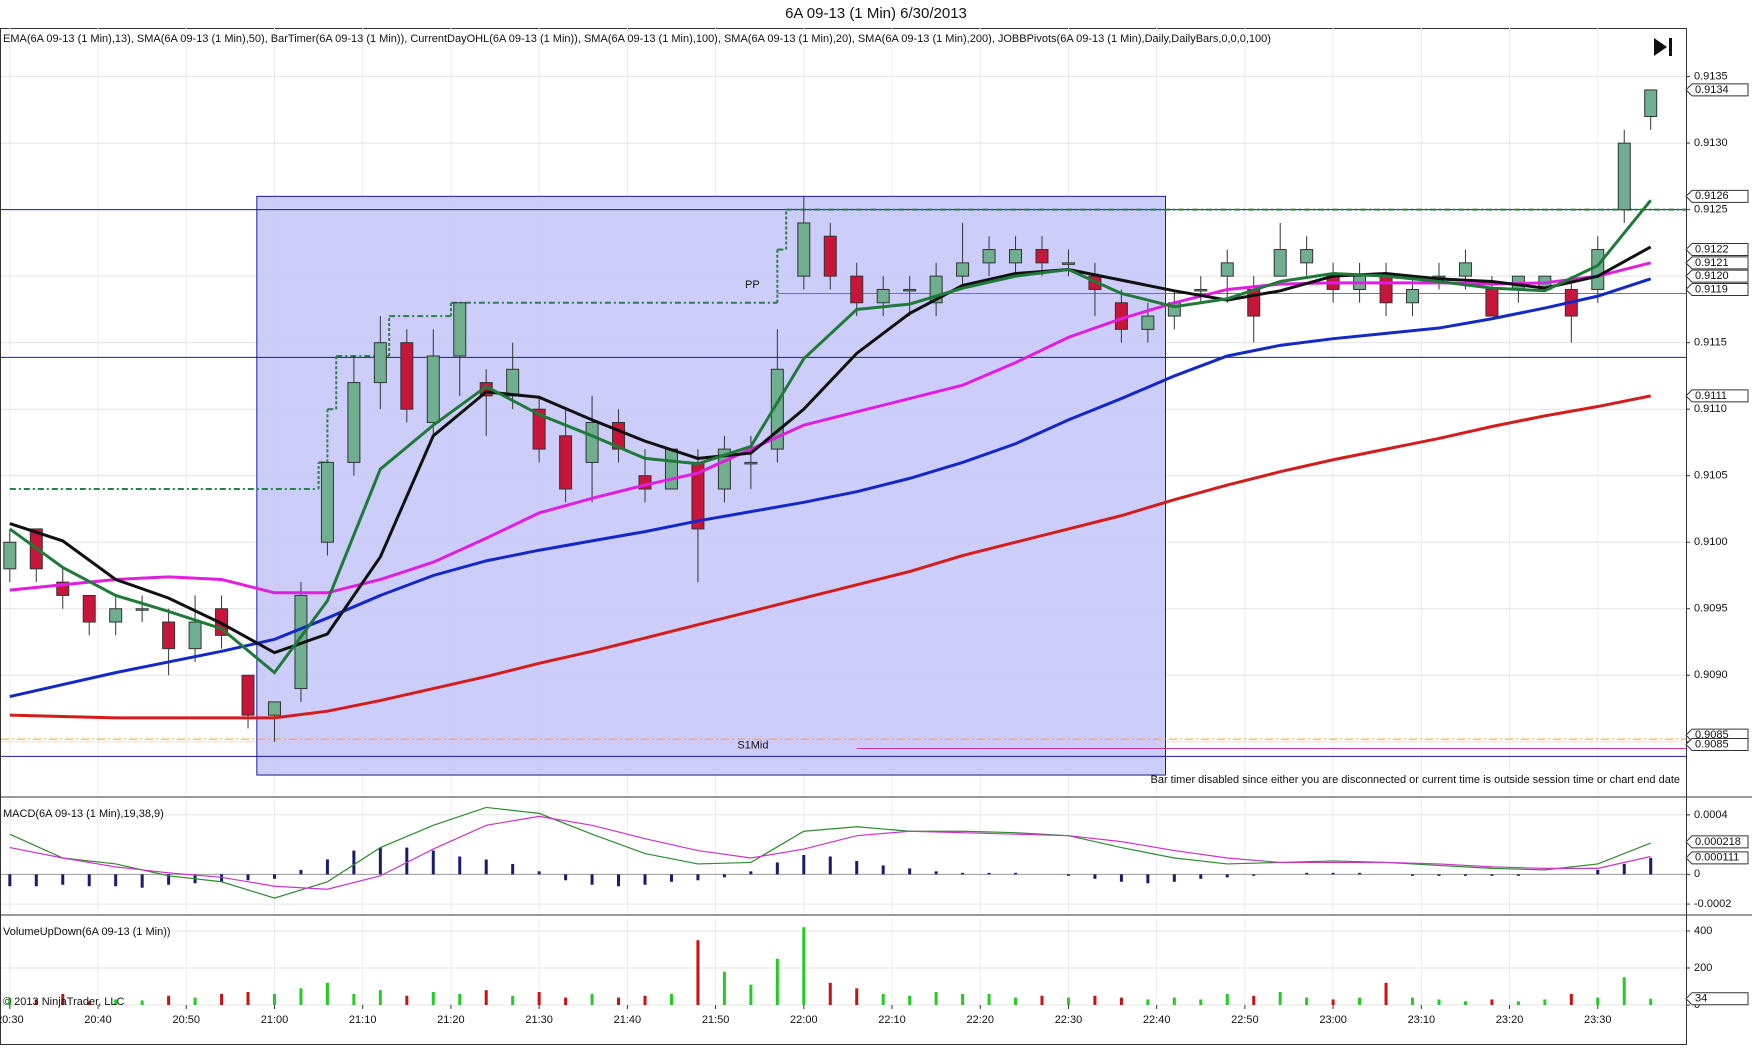  What do you see at coordinates (1598, 1020) in the screenshot?
I see `x-tick-label: 23:30` at bounding box center [1598, 1020].